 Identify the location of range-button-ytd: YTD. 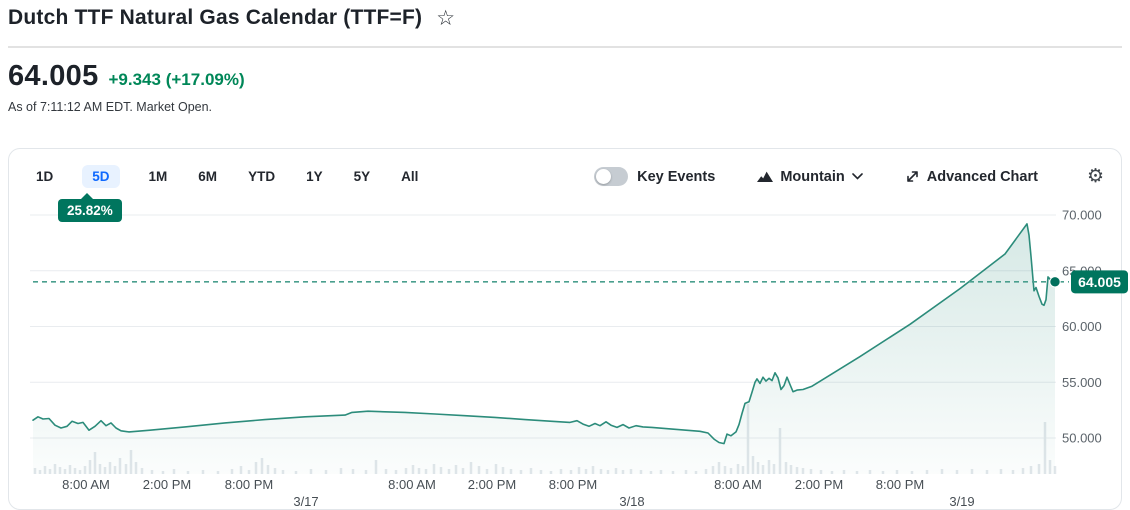
(262, 176).